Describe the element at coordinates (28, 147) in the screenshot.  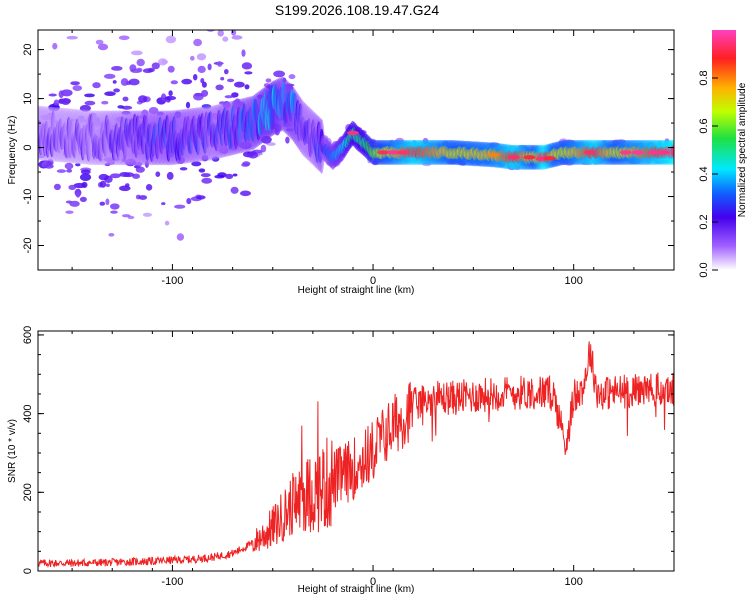
I see `y-tick-label: 0` at that location.